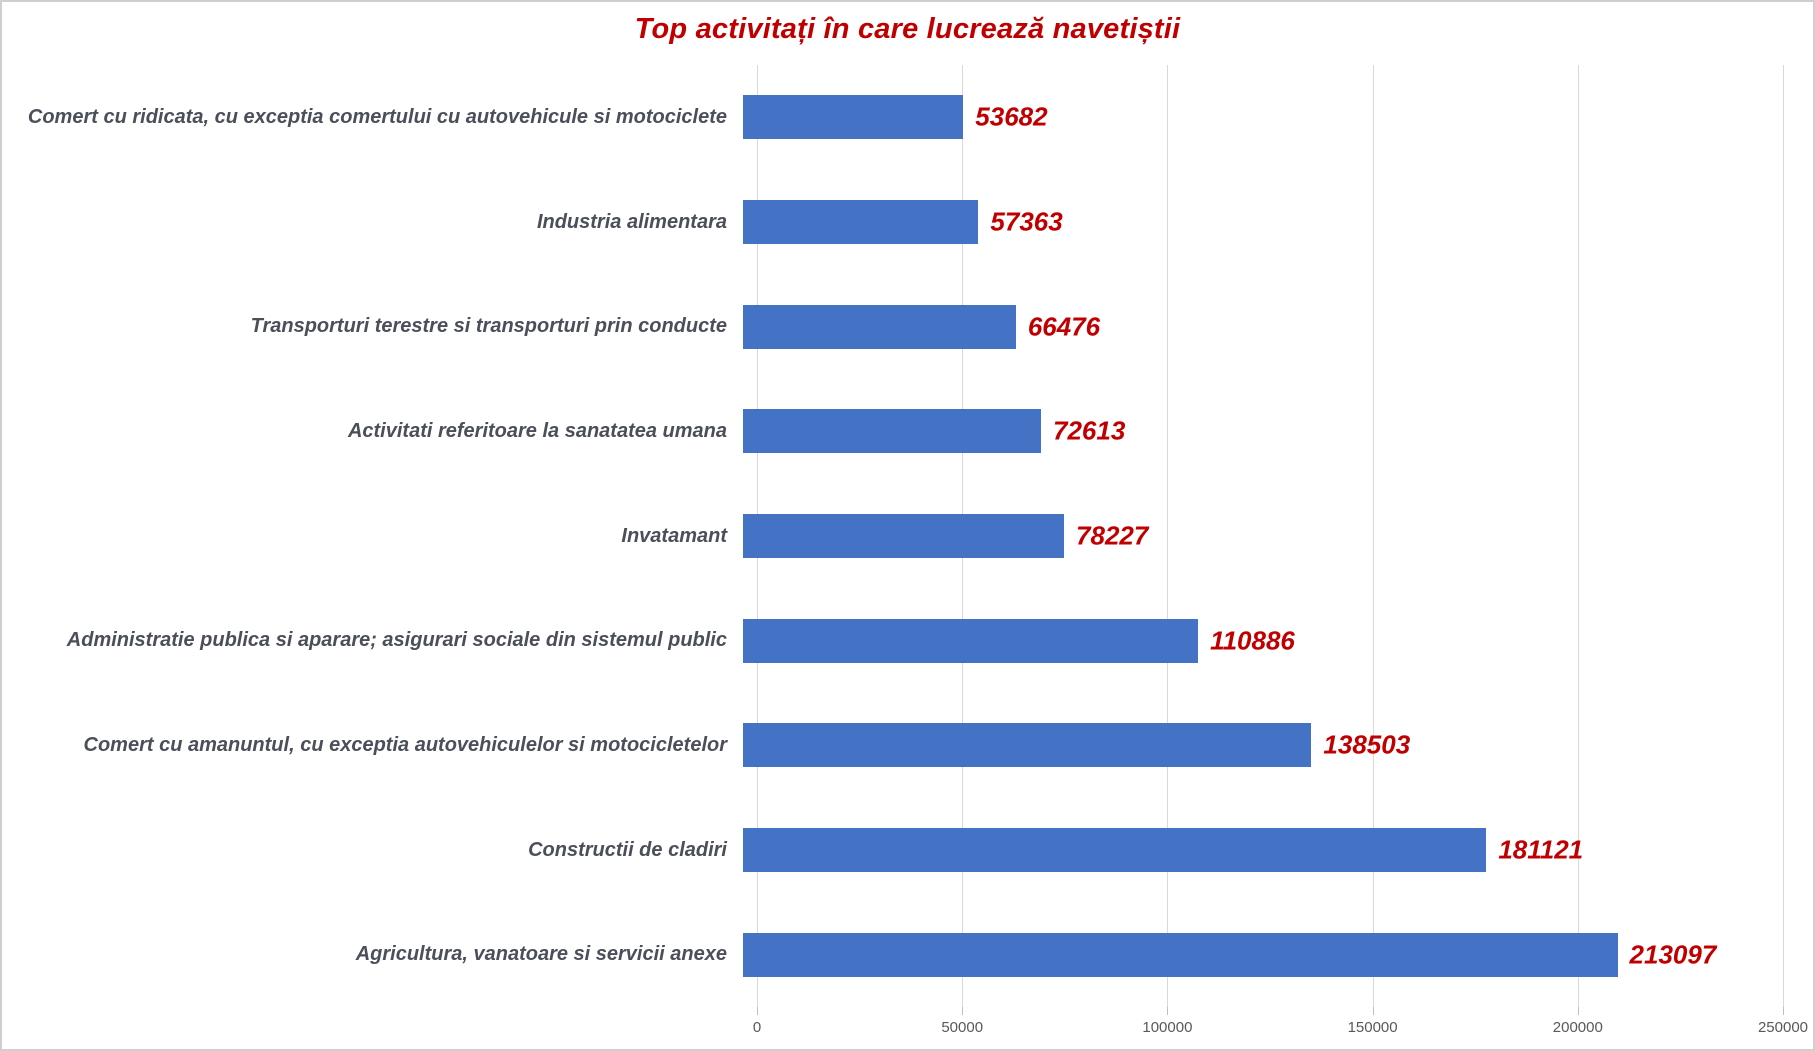  Describe the element at coordinates (1252, 640) in the screenshot. I see `value-label: 110886` at that location.